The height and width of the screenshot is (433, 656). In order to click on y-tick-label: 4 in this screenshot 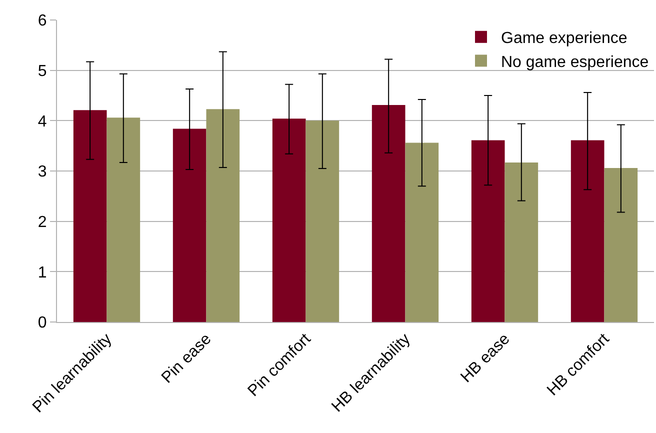, I will do `click(42, 121)`.